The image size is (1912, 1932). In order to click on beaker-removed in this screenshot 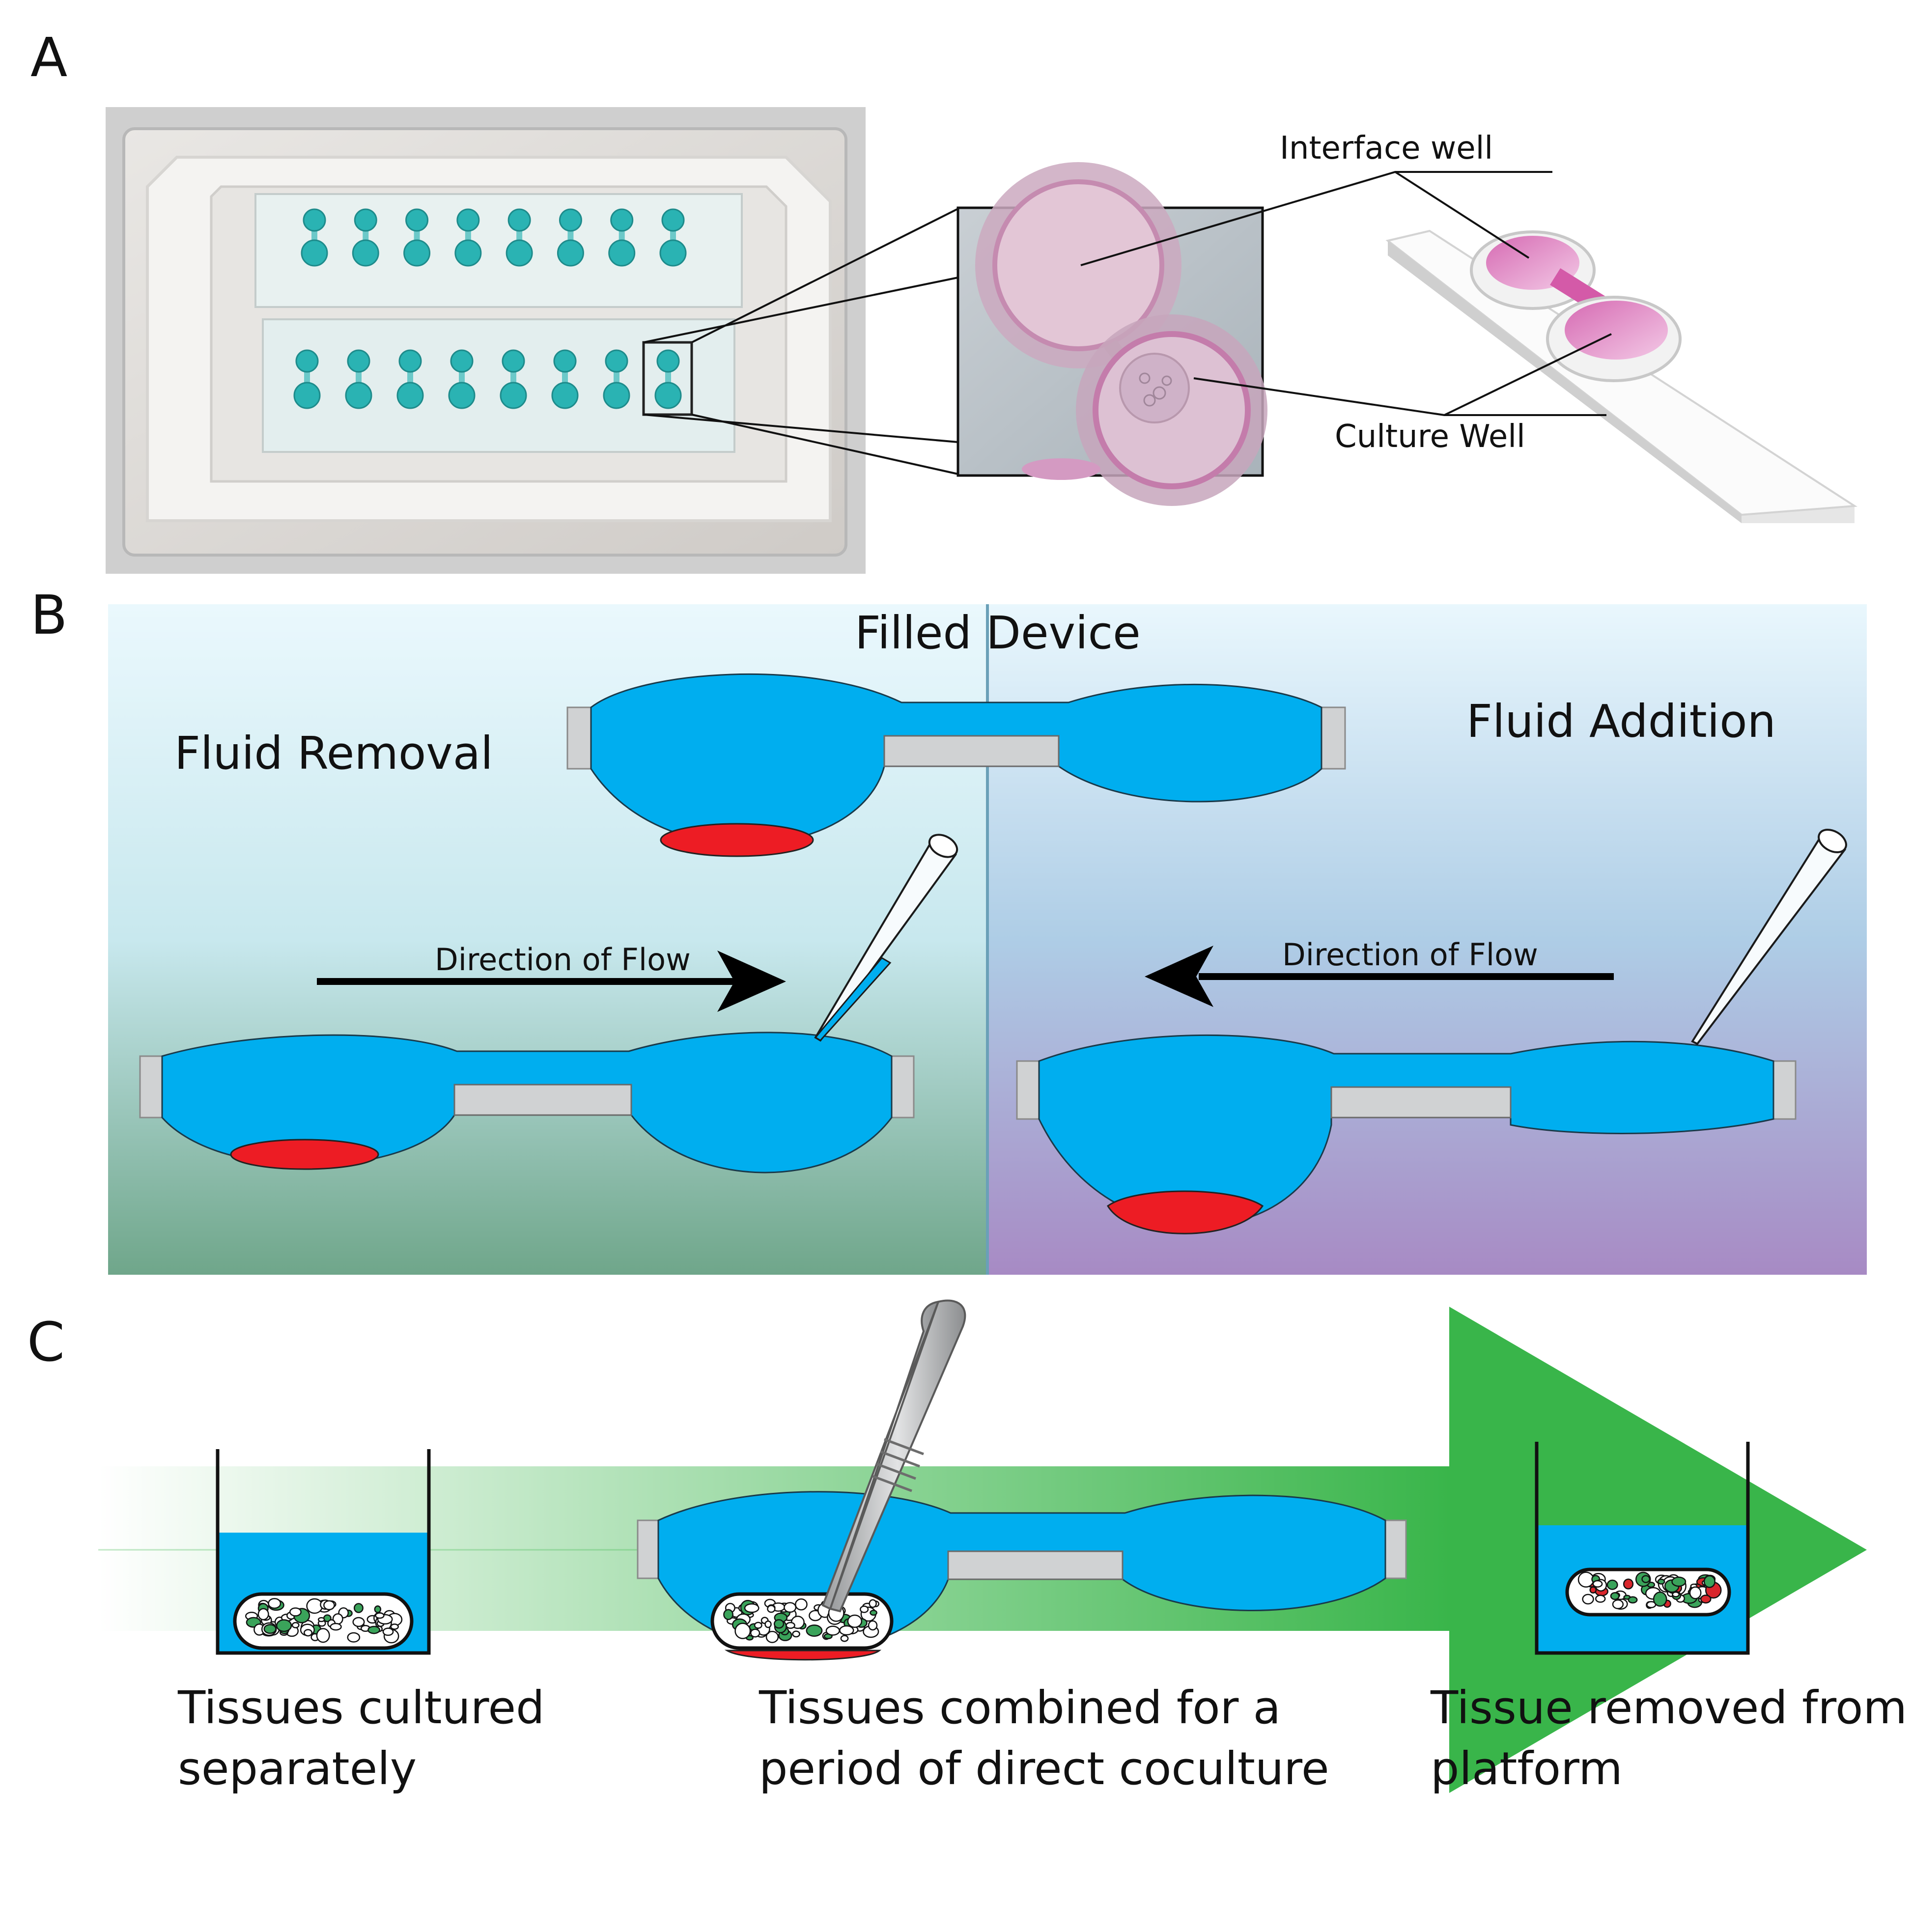, I will do `click(1642, 1548)`.